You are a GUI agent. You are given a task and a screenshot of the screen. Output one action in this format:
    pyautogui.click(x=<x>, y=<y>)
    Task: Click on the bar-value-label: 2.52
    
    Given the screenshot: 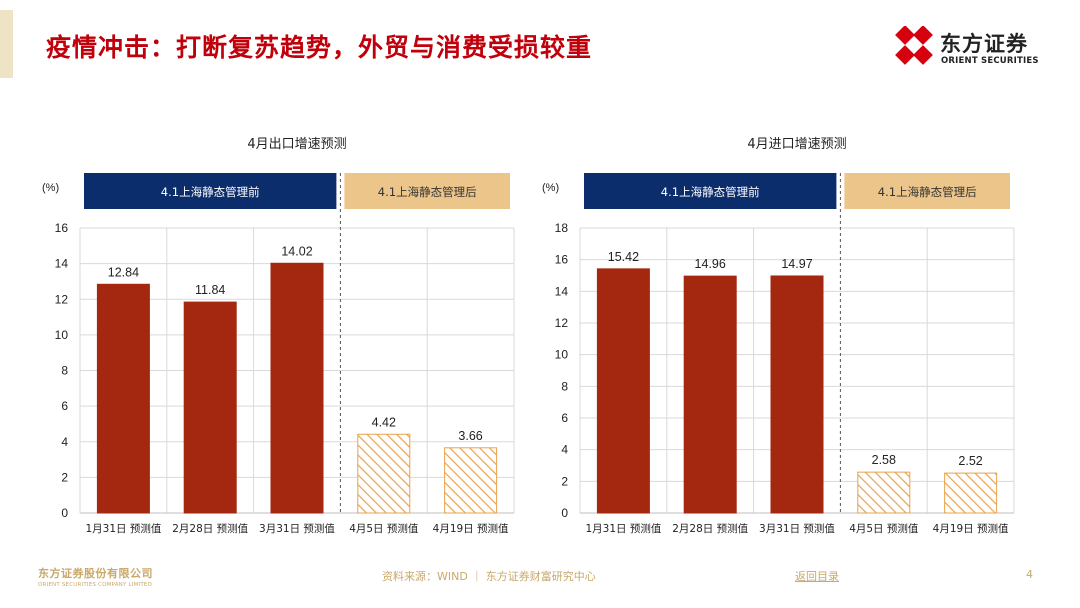 What is the action you would take?
    pyautogui.click(x=970, y=461)
    